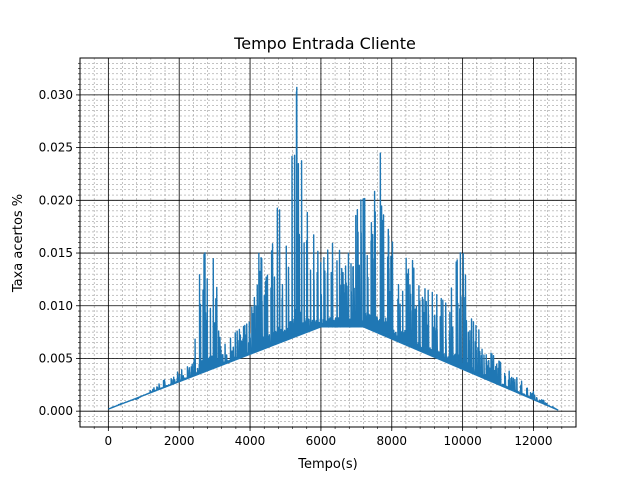 The height and width of the screenshot is (480, 640). I want to click on x-axis-label: Tempo(s), so click(327, 464).